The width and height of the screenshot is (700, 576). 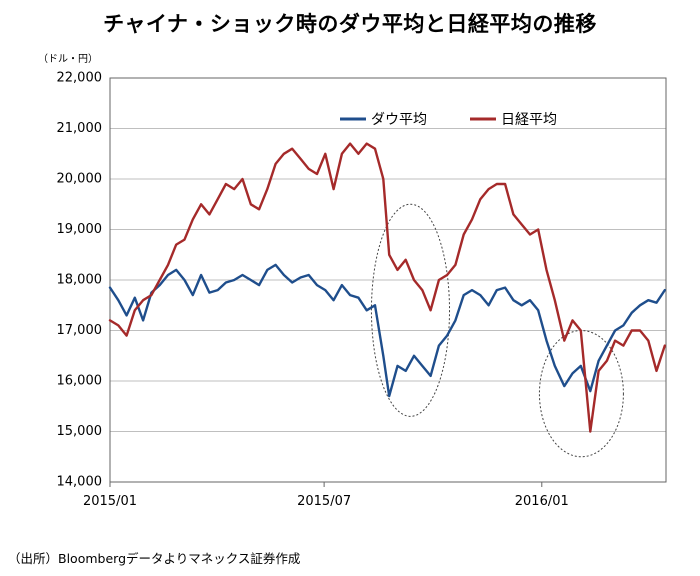 I want to click on x-tick-label: 2015/01, so click(x=110, y=501).